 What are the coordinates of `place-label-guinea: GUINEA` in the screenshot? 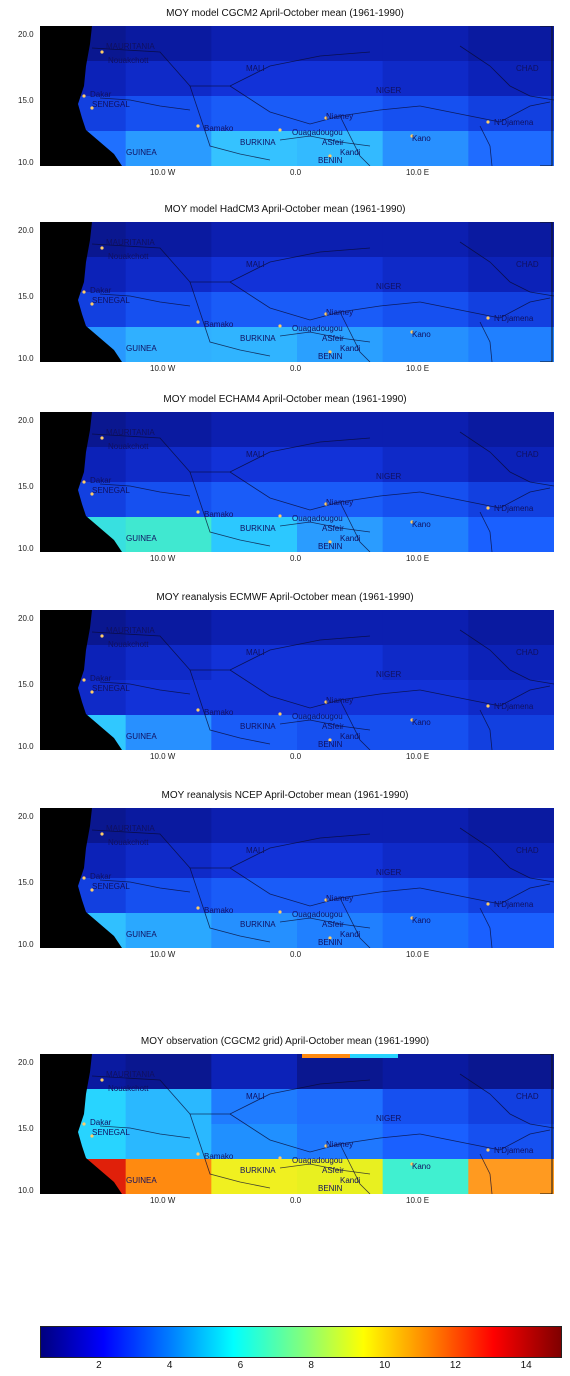 It's located at (141, 934).